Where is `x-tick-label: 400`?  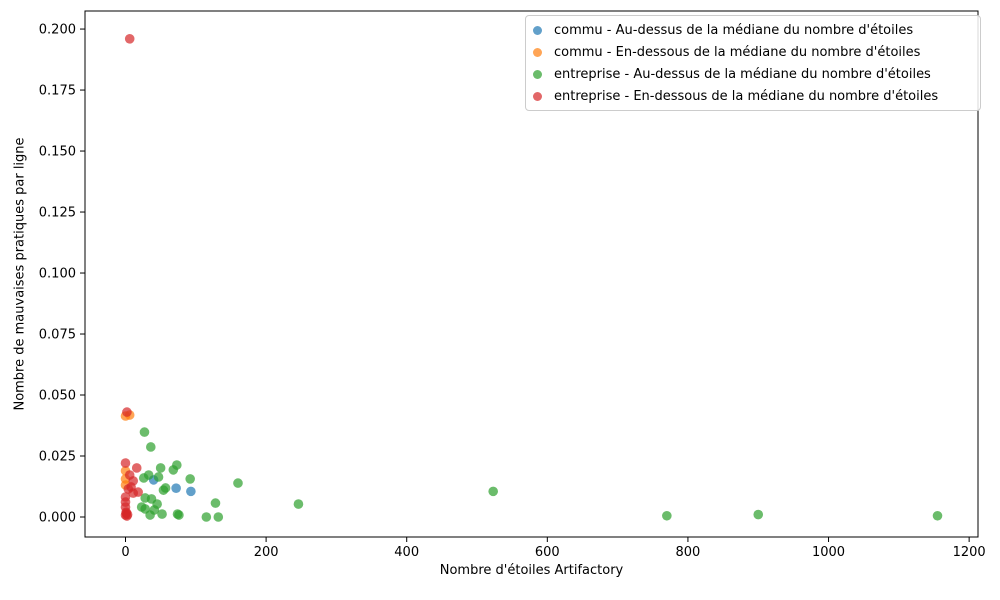
x-tick-label: 400 is located at coordinates (406, 552).